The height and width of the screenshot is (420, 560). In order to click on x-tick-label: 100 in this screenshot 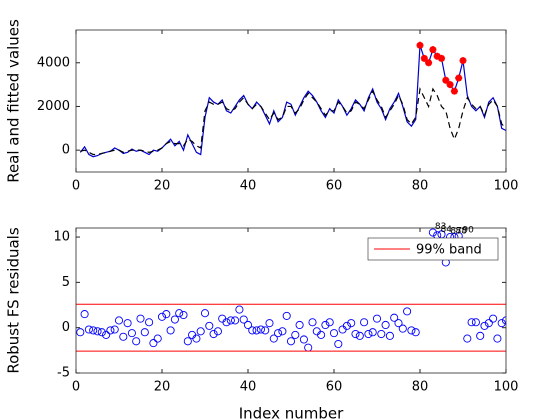, I will do `click(506, 186)`.